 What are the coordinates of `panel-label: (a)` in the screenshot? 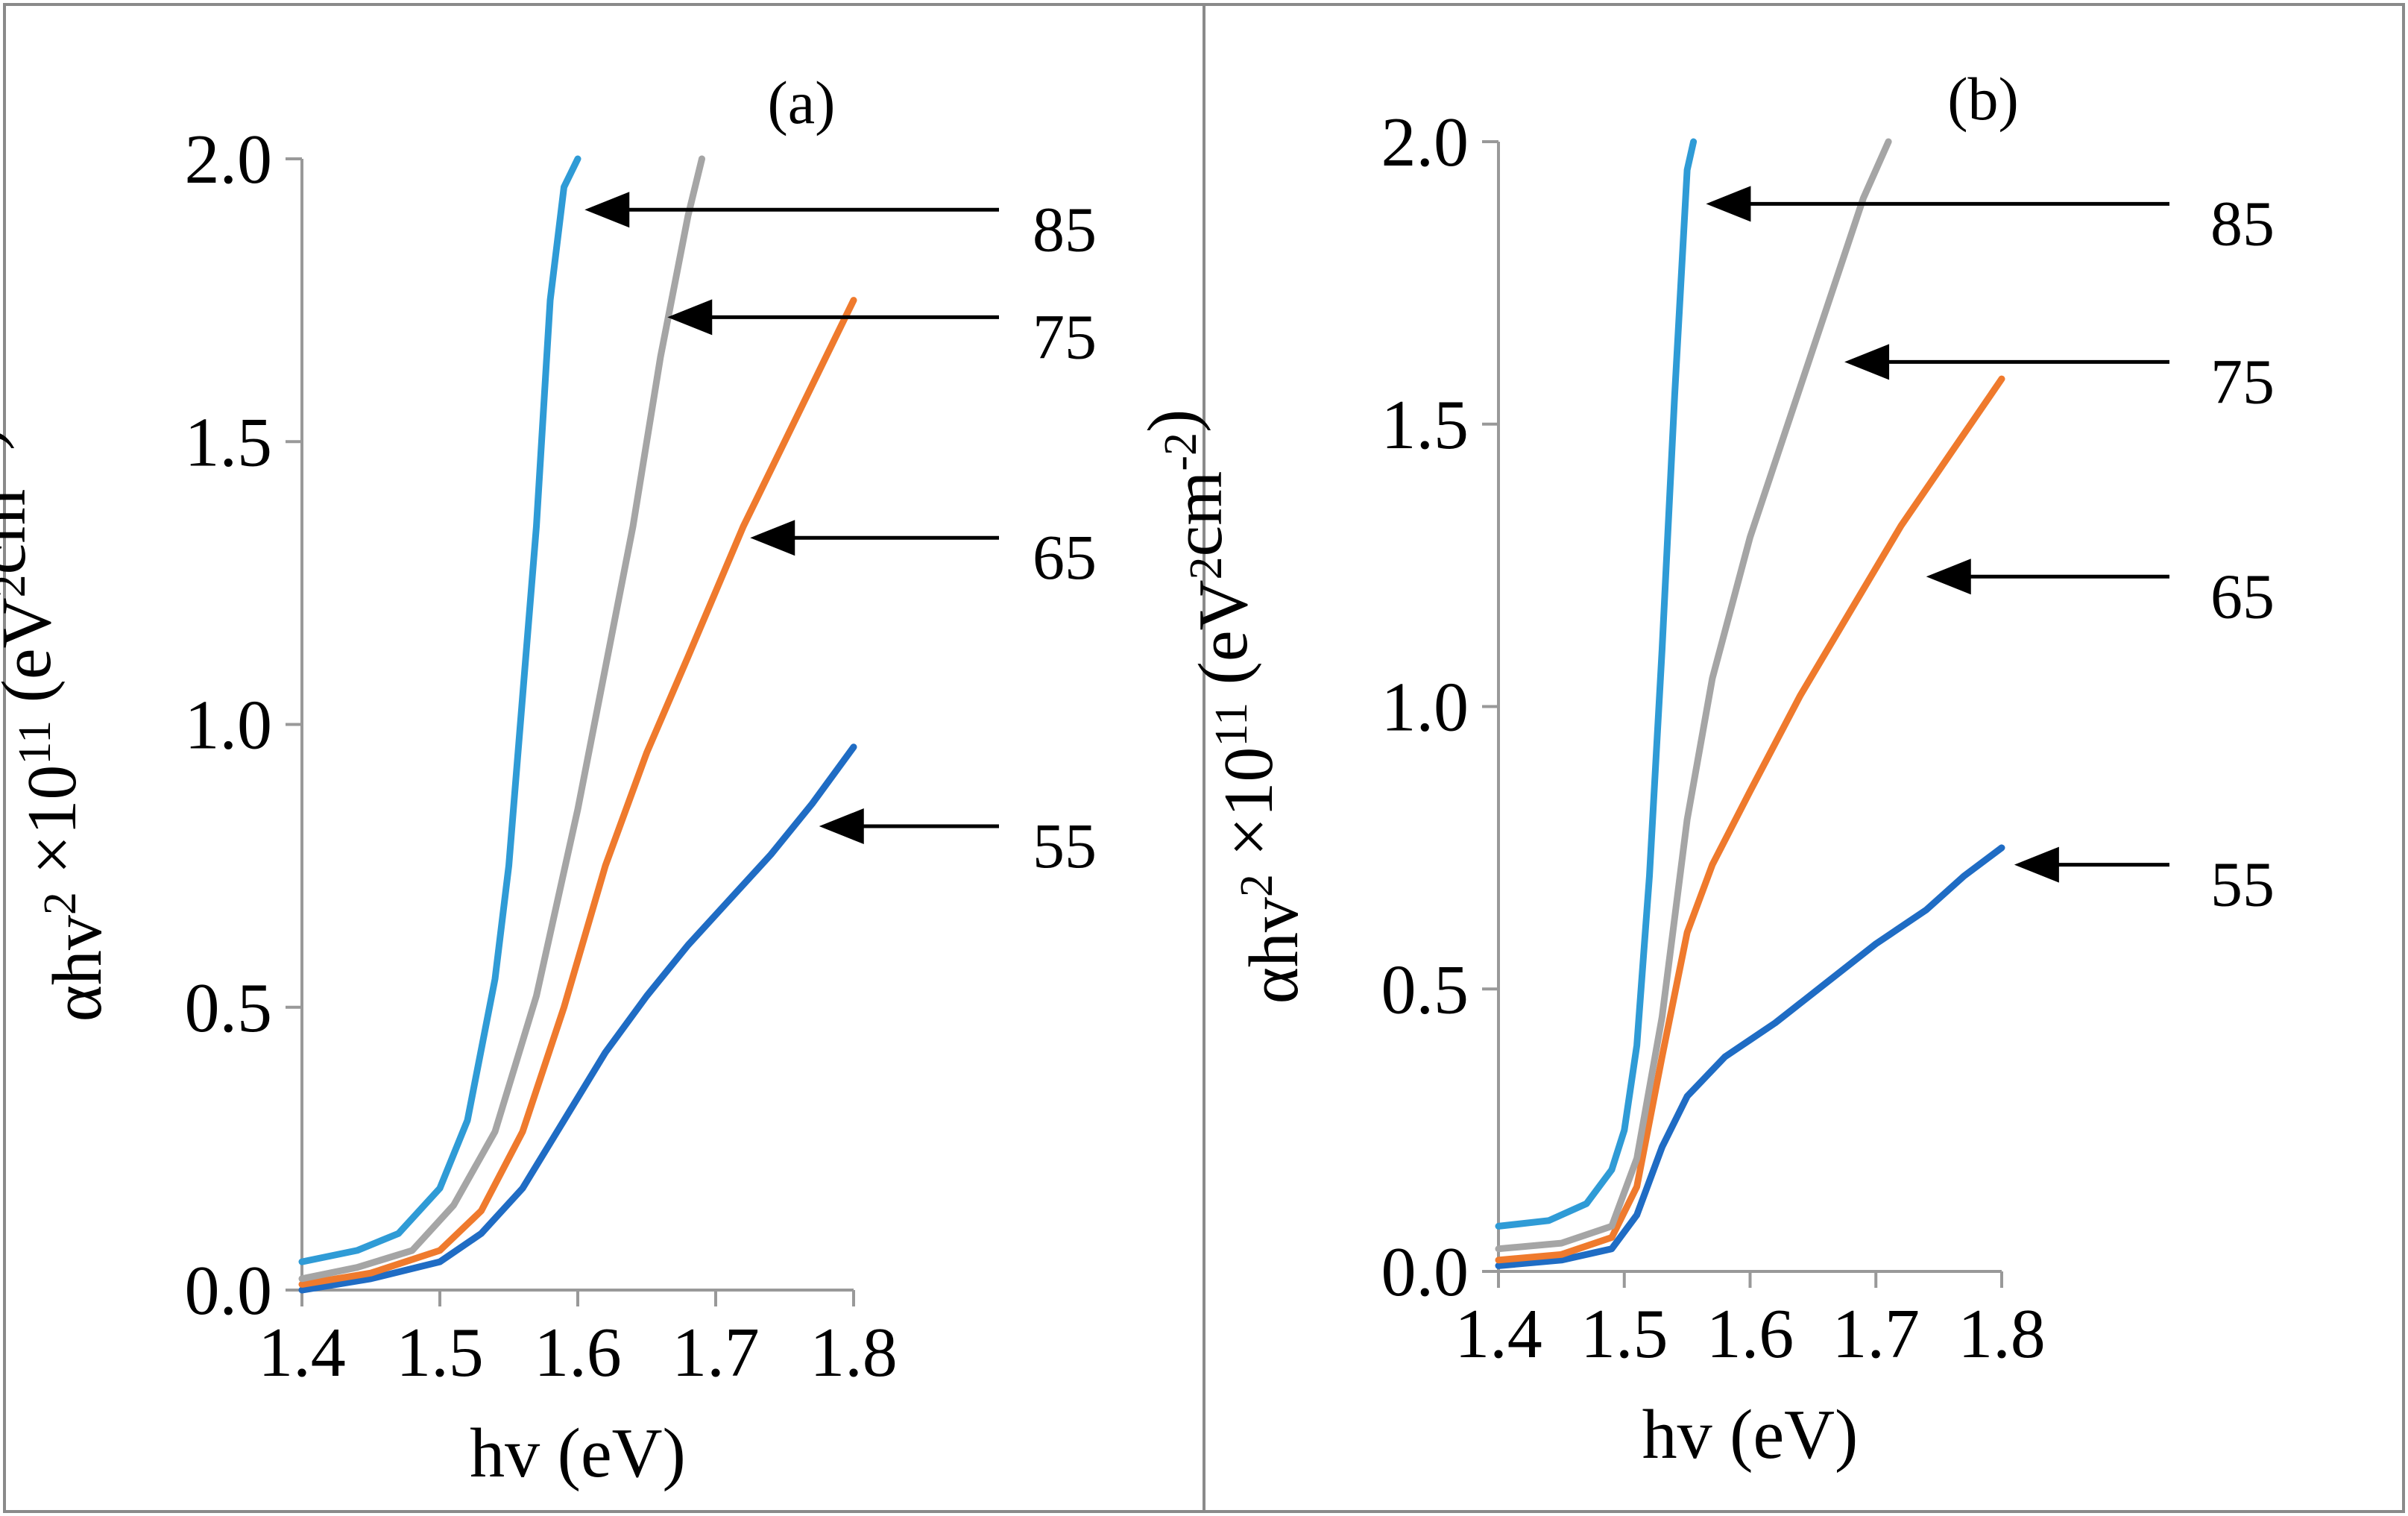 It's located at (801, 102).